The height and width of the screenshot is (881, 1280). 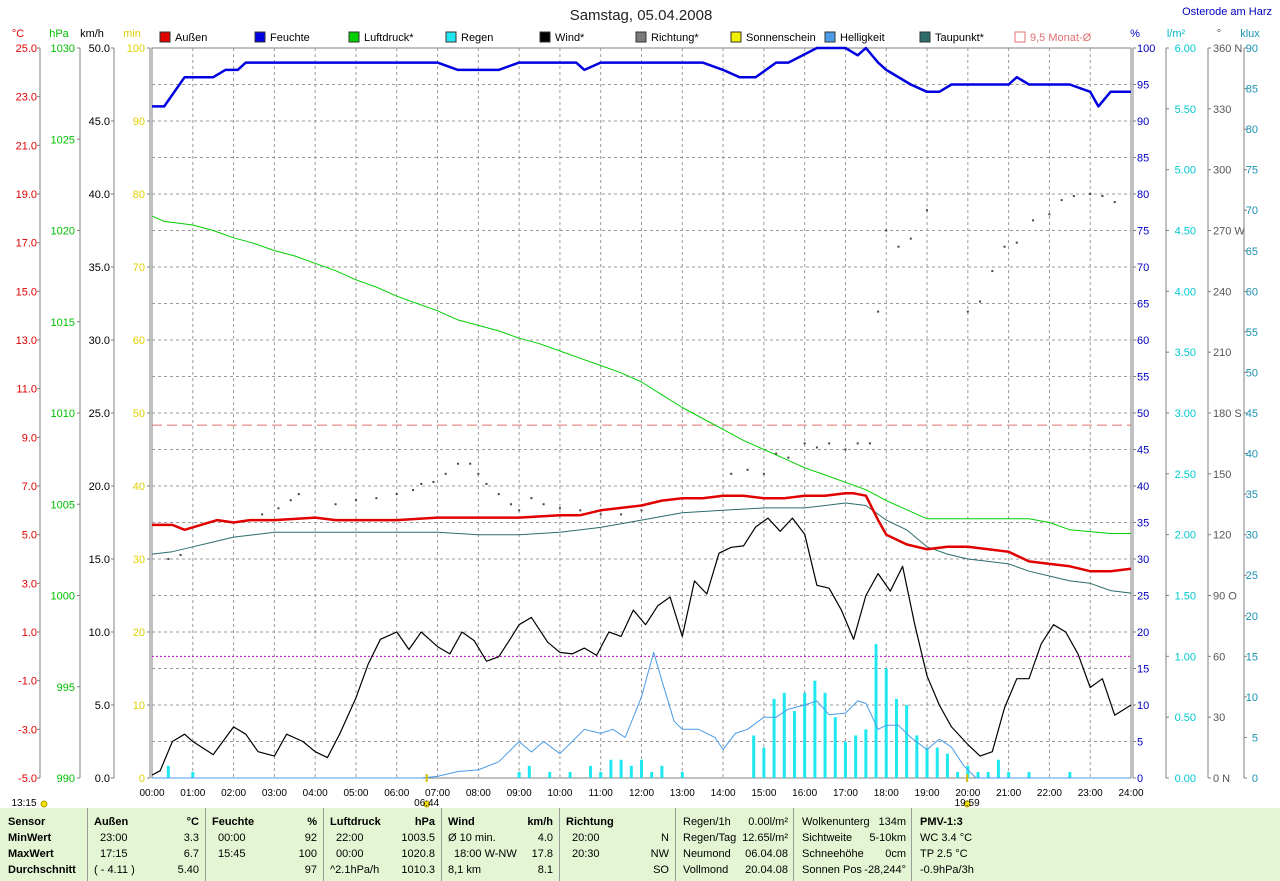 What do you see at coordinates (102, 779) in the screenshot?
I see `wind-axis-tick-label: 0.0` at bounding box center [102, 779].